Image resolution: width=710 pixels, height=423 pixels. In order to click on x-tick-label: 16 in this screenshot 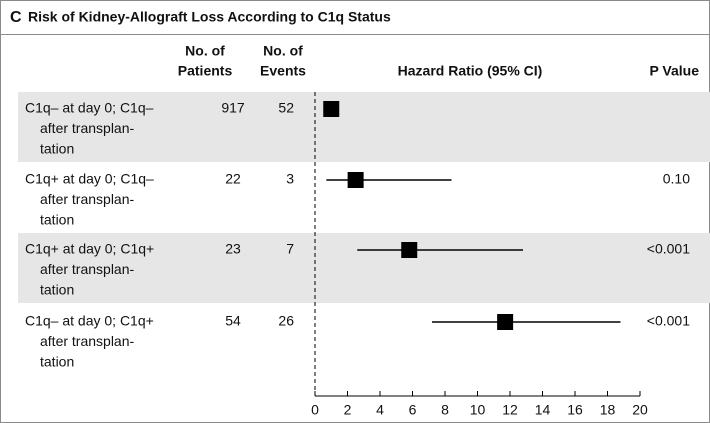, I will do `click(575, 410)`.